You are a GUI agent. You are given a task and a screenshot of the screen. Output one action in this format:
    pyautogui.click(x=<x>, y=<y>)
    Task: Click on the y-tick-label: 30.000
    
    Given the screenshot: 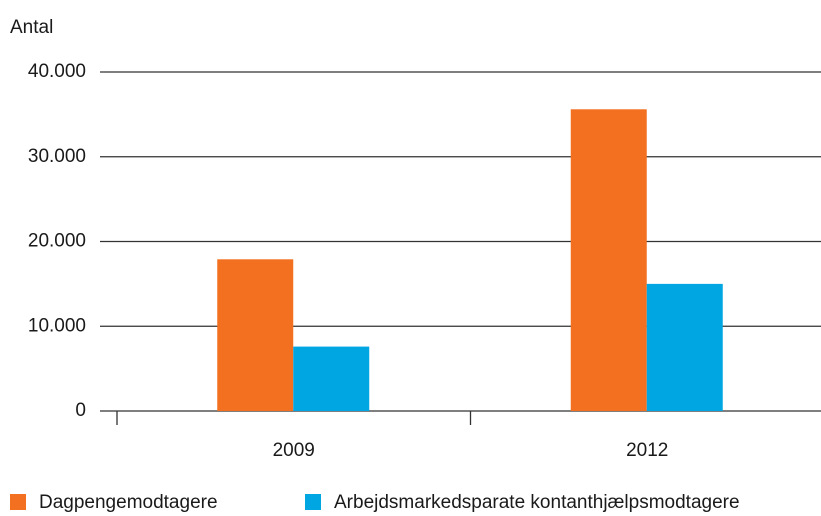 What is the action you would take?
    pyautogui.click(x=57, y=156)
    